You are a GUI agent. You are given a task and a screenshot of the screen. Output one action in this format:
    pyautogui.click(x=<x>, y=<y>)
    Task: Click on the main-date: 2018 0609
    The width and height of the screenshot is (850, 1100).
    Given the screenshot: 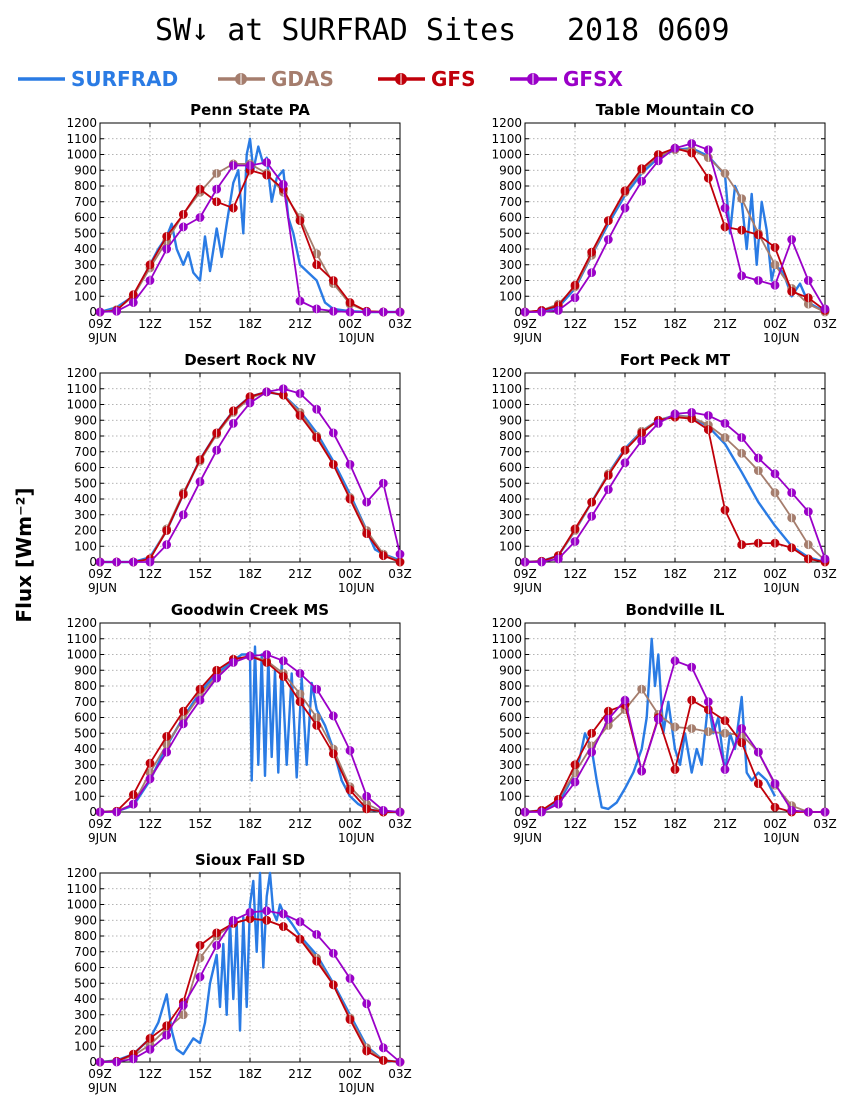 What is the action you would take?
    pyautogui.click(x=648, y=30)
    